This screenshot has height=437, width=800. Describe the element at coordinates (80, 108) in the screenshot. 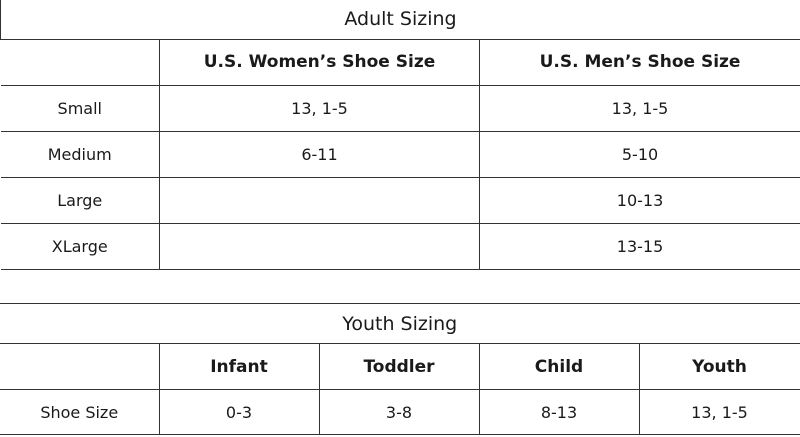

I see `size-label: Small` at that location.